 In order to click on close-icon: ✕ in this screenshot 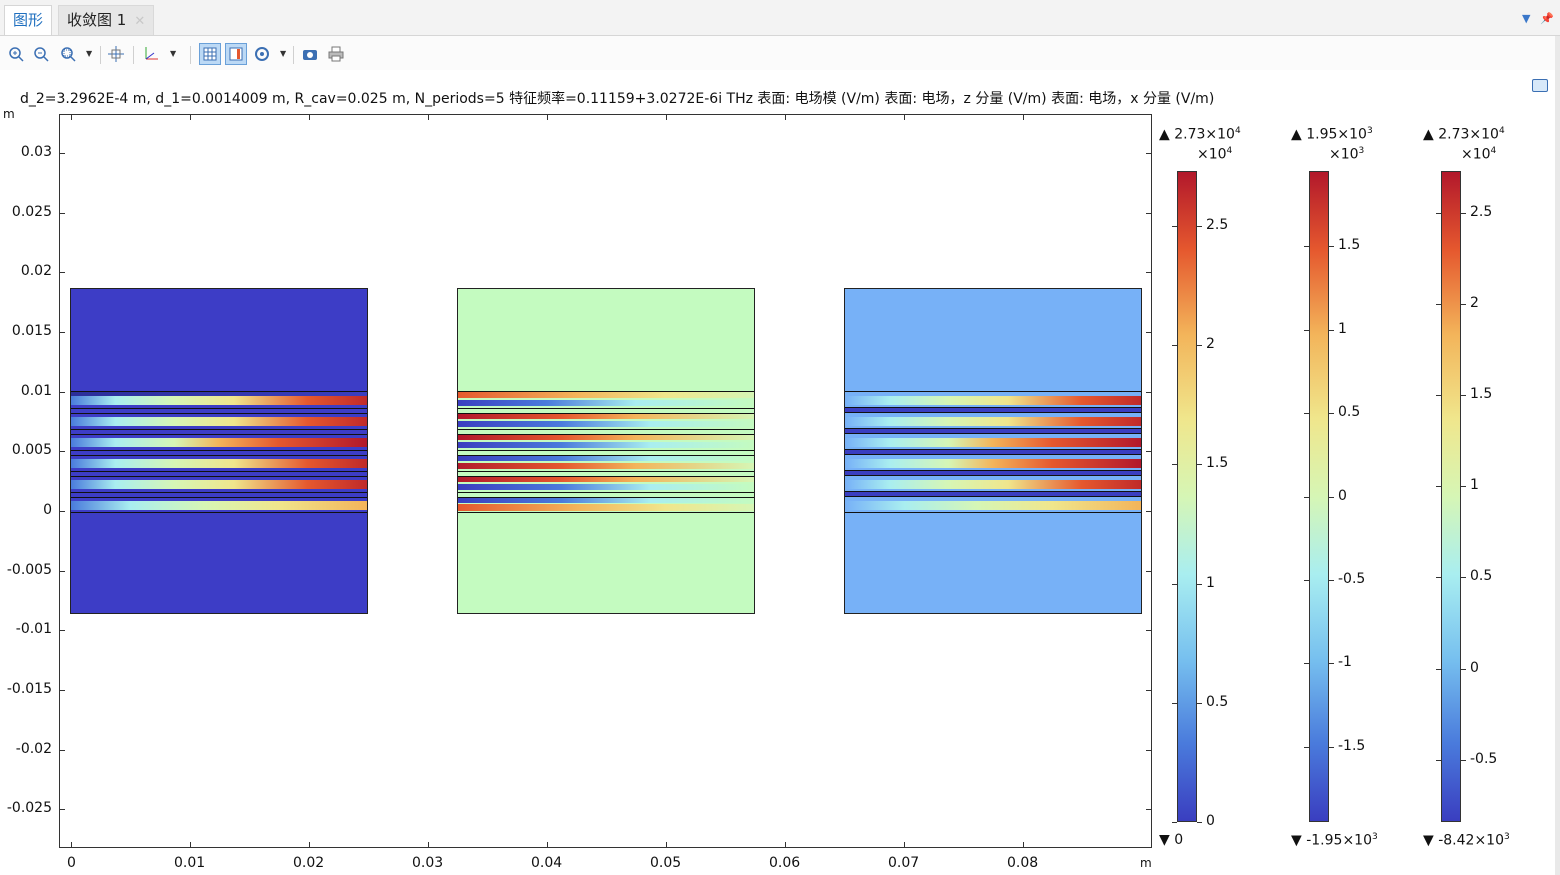, I will do `click(140, 21)`.